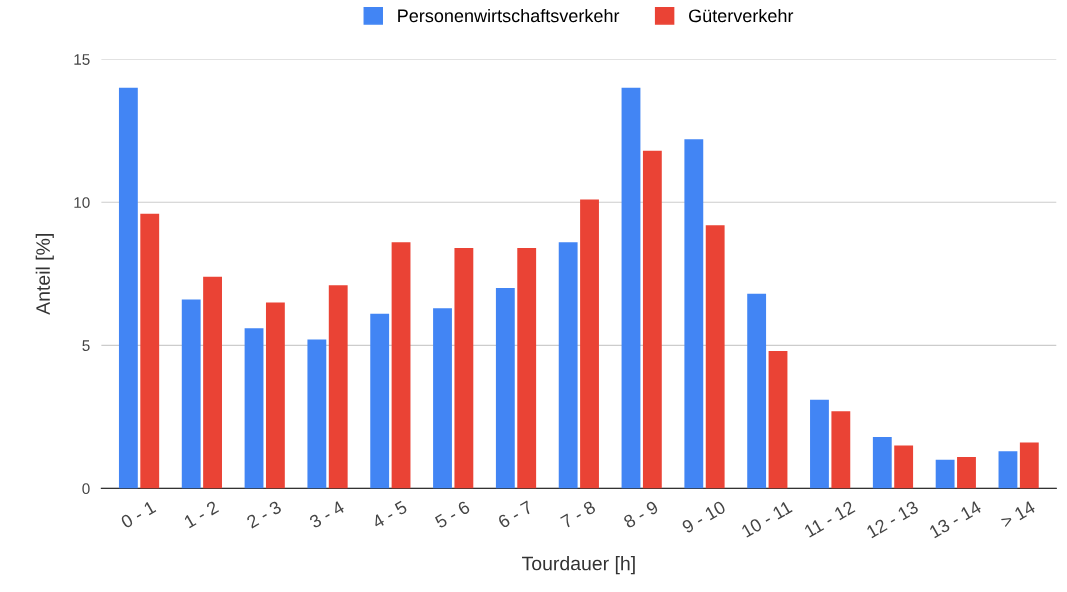 Image resolution: width=1067 pixels, height=592 pixels. What do you see at coordinates (640, 514) in the screenshot?
I see `x-tick-label: 8 - 9` at bounding box center [640, 514].